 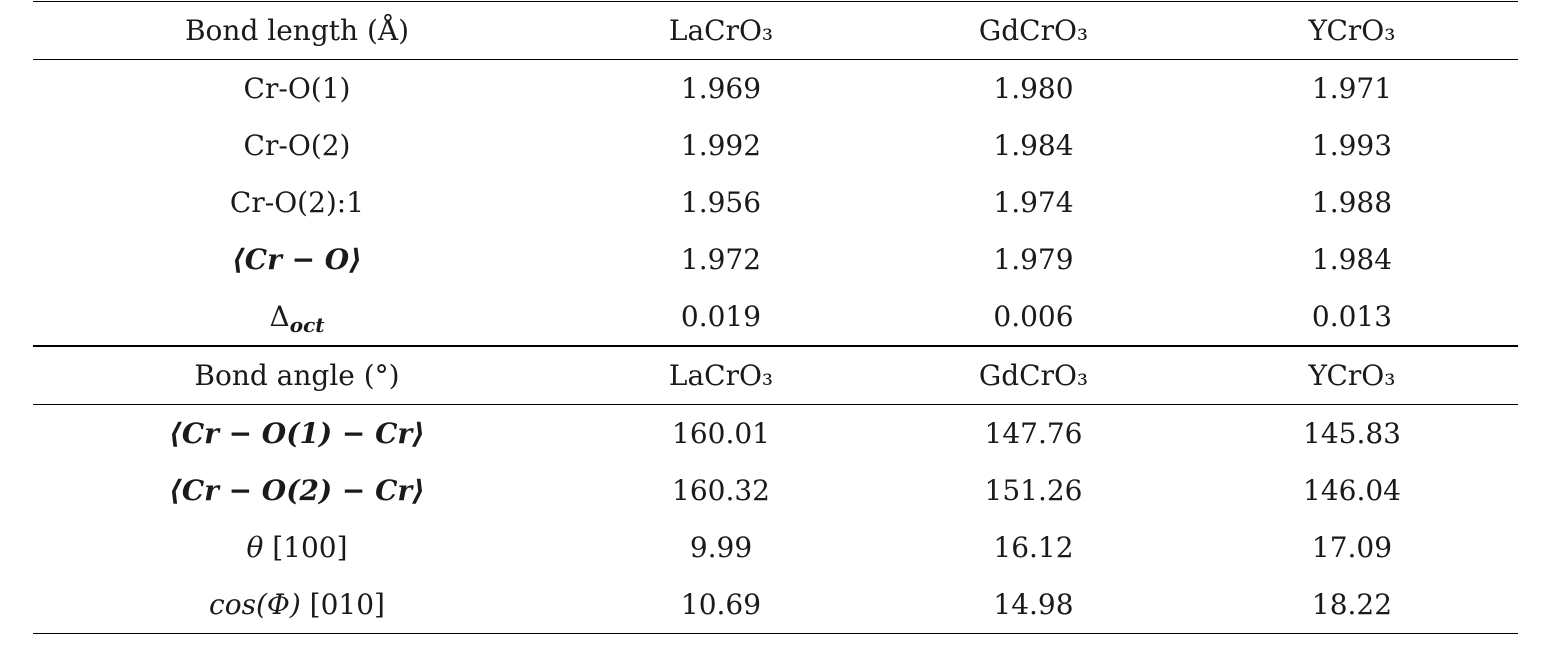 I want to click on table-row: cos(Φ) [010] 10.69 14.98 18.22, so click(x=775, y=605).